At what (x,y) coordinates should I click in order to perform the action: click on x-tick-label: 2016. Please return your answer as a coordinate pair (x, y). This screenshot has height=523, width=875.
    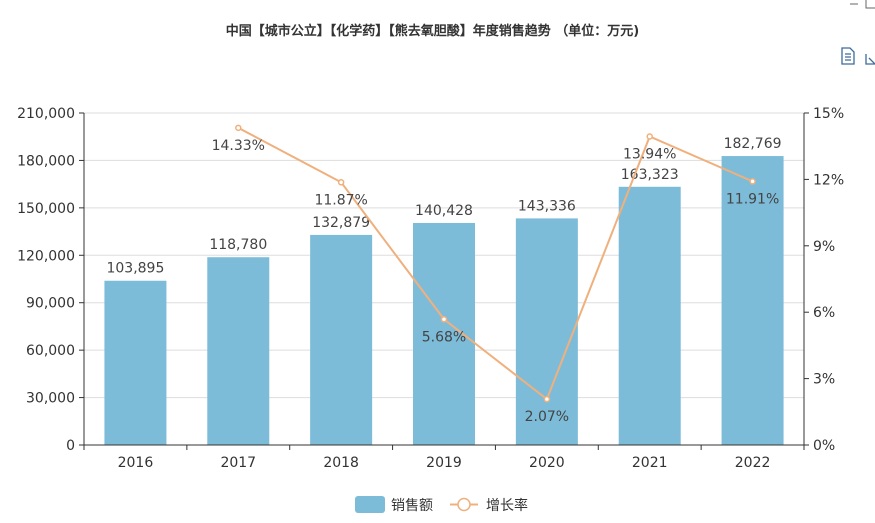
    Looking at the image, I should click on (136, 463).